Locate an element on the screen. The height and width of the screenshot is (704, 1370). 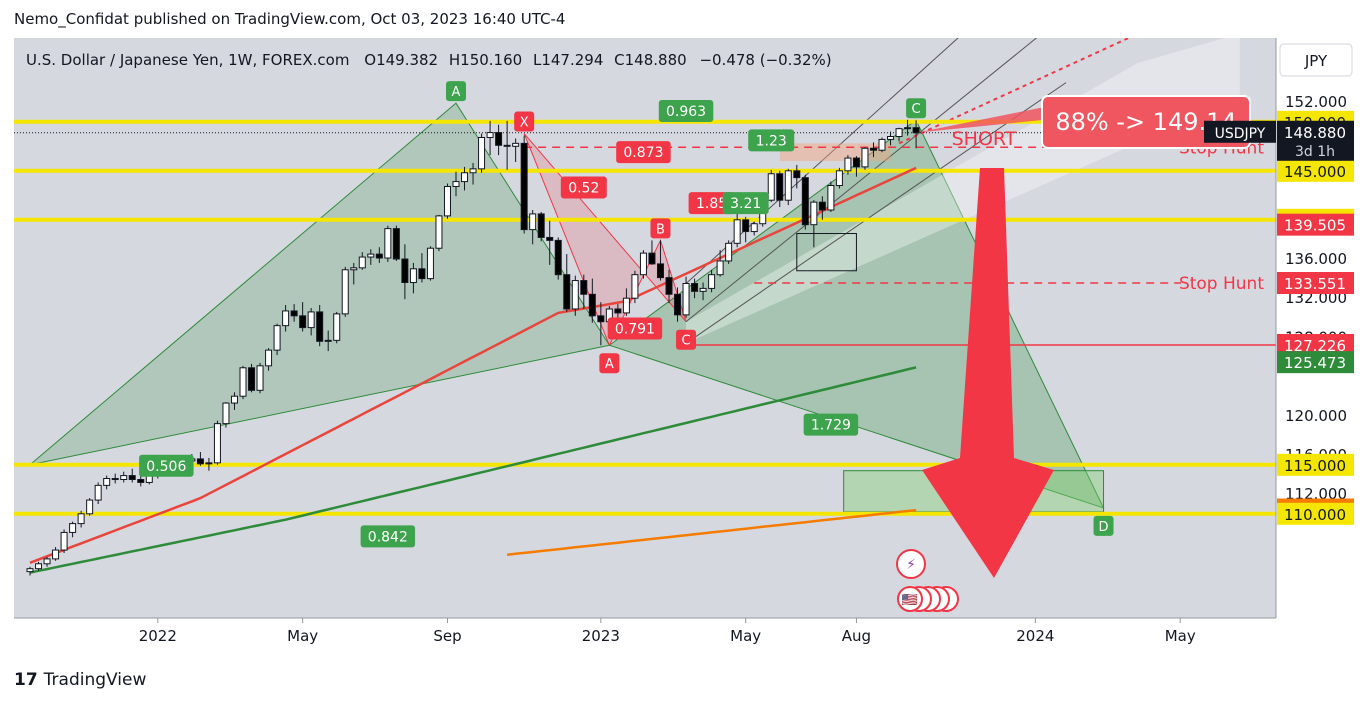
currency-label: JPY is located at coordinates (1316, 61).